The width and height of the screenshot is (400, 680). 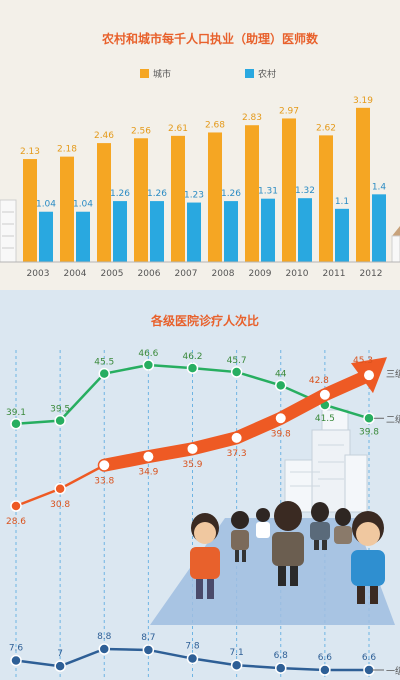 I want to click on label-level3: 30.8, so click(x=60, y=505).